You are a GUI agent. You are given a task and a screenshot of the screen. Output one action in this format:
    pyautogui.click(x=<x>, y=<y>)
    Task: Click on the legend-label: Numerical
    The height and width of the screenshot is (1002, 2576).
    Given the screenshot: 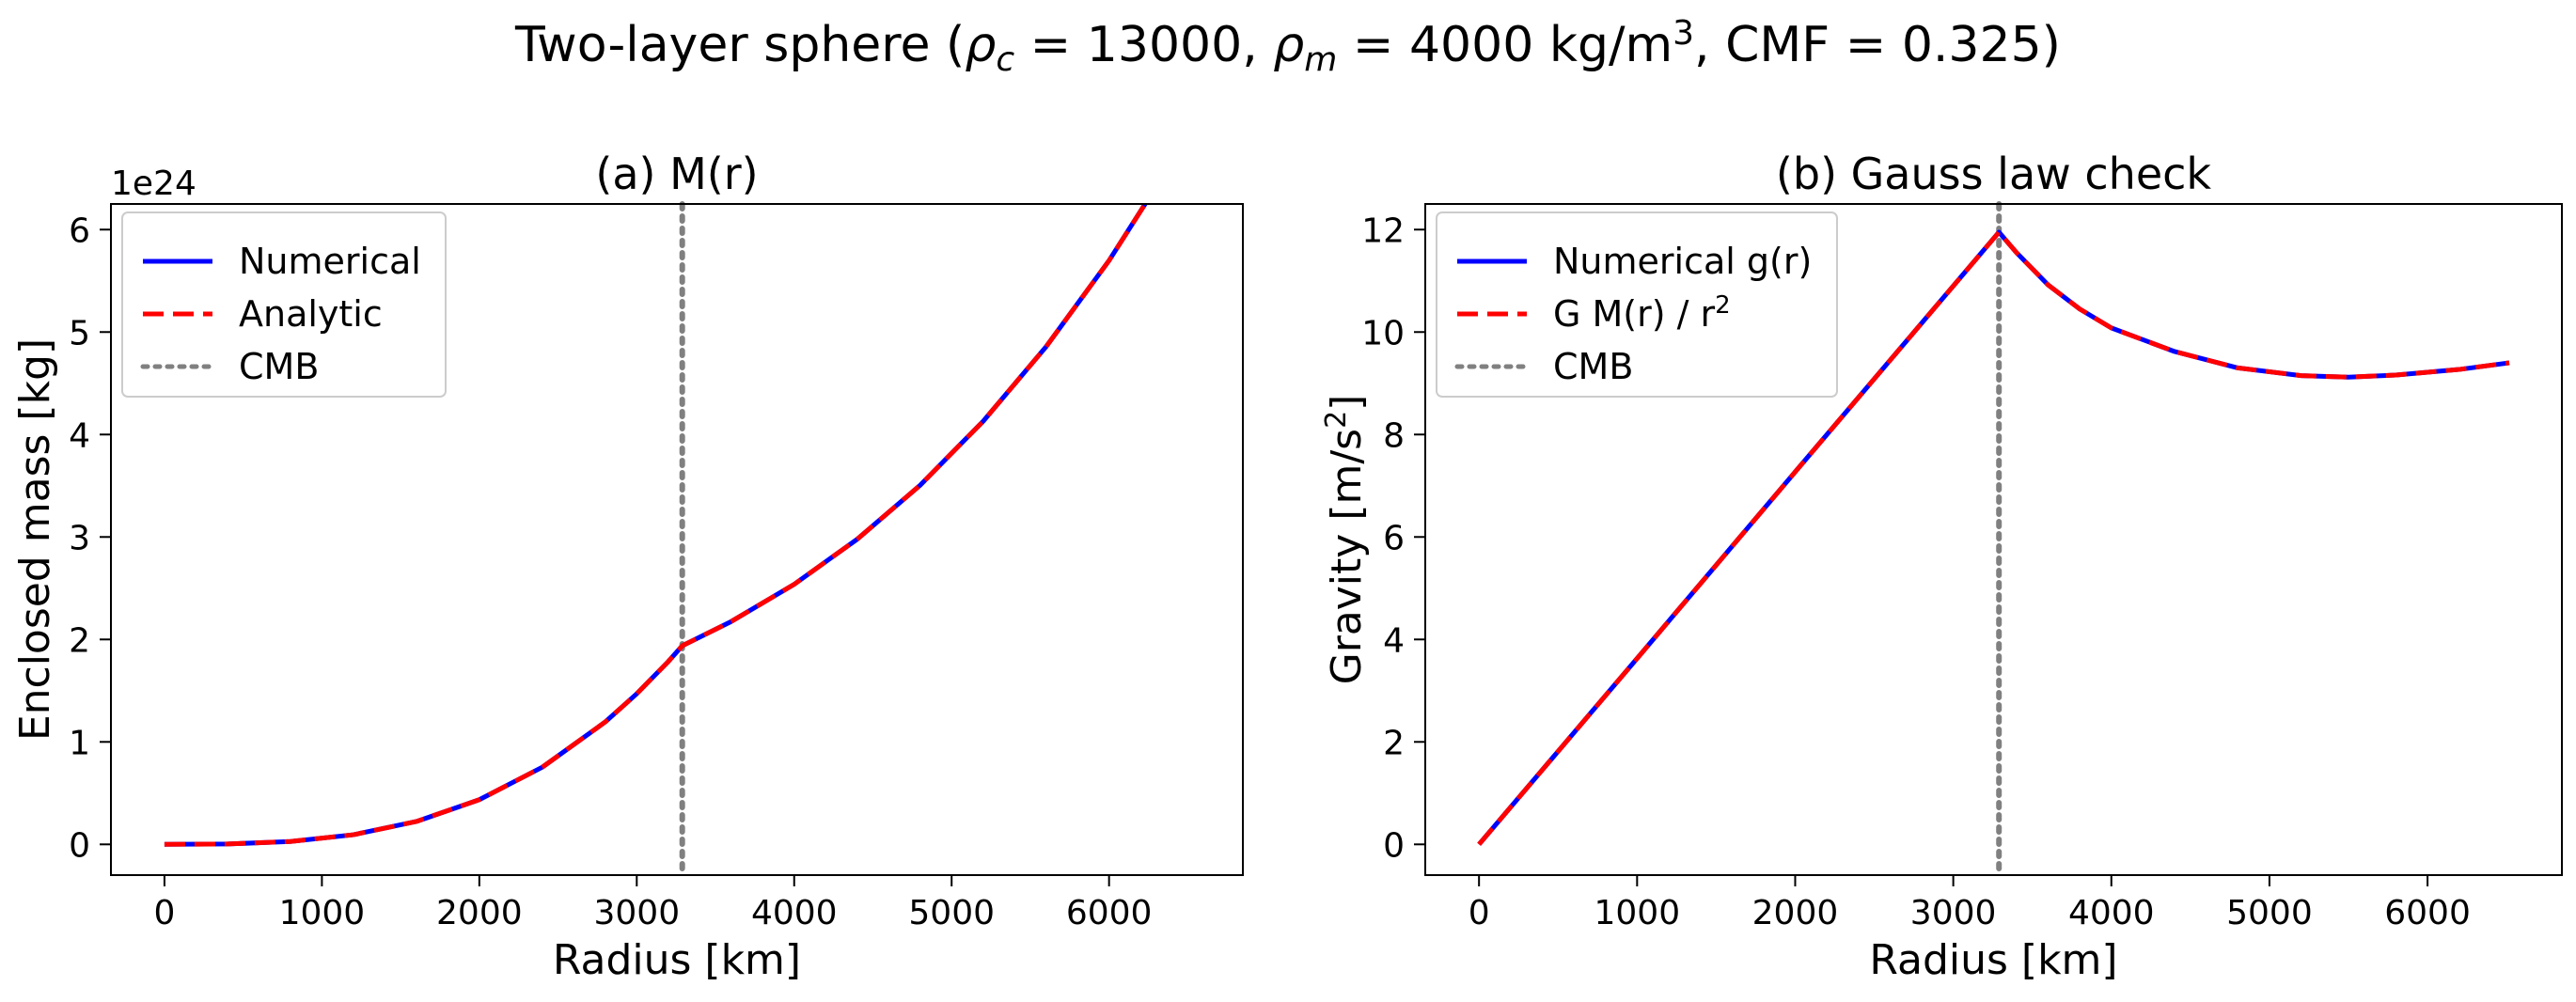 What is the action you would take?
    pyautogui.click(x=330, y=261)
    